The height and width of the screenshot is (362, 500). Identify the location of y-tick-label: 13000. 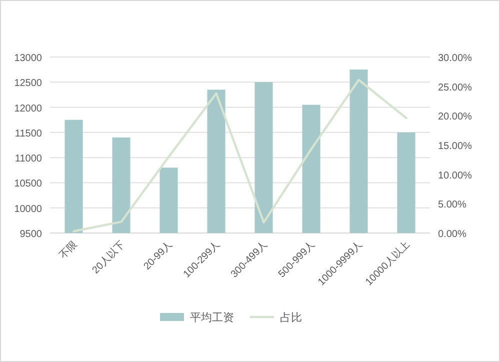
(28, 58).